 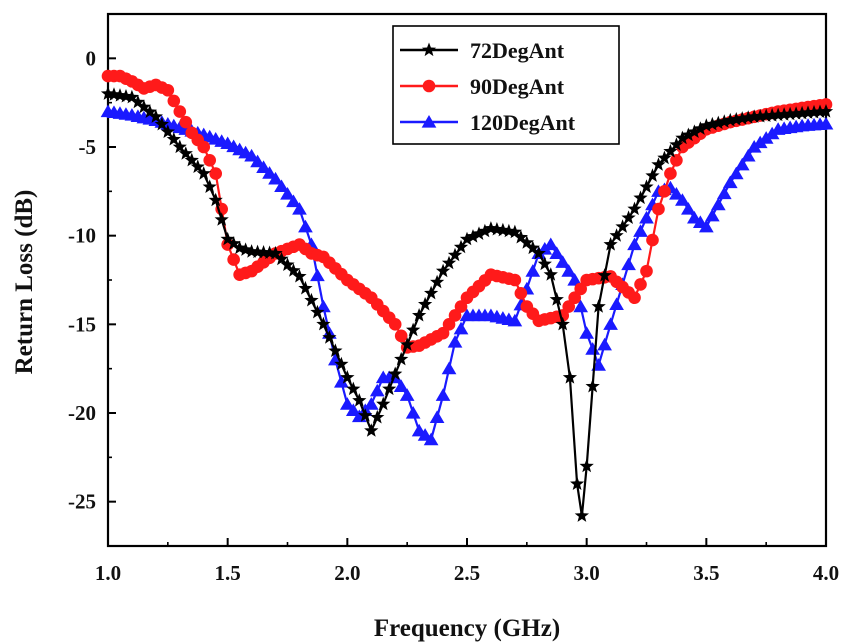 What do you see at coordinates (429, 49) in the screenshot?
I see `legend-marker` at bounding box center [429, 49].